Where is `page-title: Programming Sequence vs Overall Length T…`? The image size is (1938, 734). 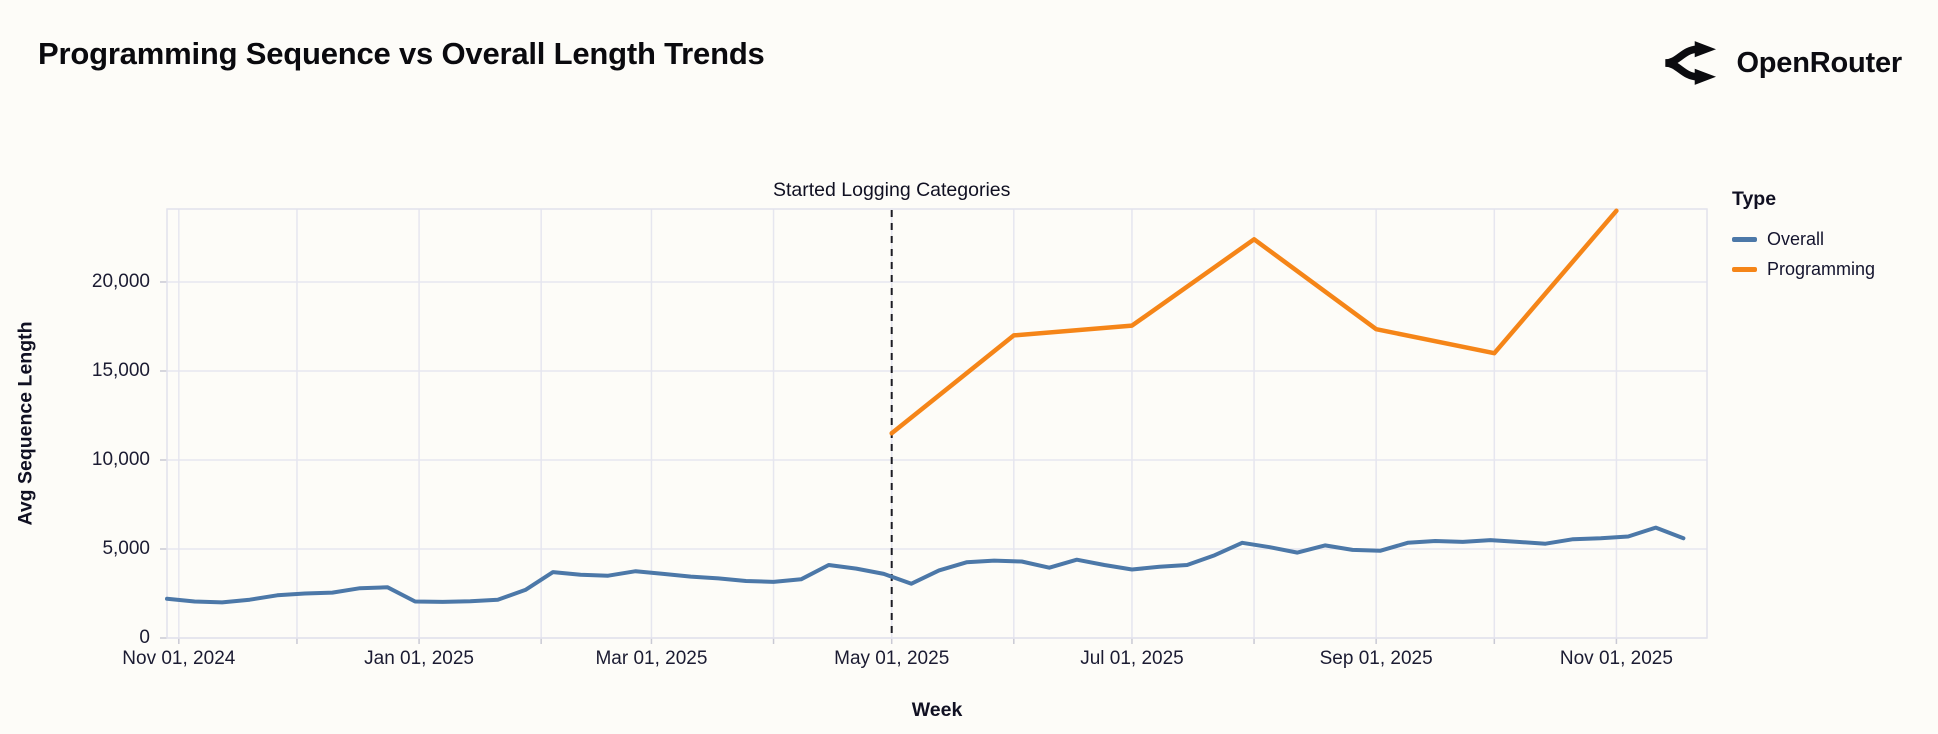 page-title: Programming Sequence vs Overall Length T… is located at coordinates (401, 53).